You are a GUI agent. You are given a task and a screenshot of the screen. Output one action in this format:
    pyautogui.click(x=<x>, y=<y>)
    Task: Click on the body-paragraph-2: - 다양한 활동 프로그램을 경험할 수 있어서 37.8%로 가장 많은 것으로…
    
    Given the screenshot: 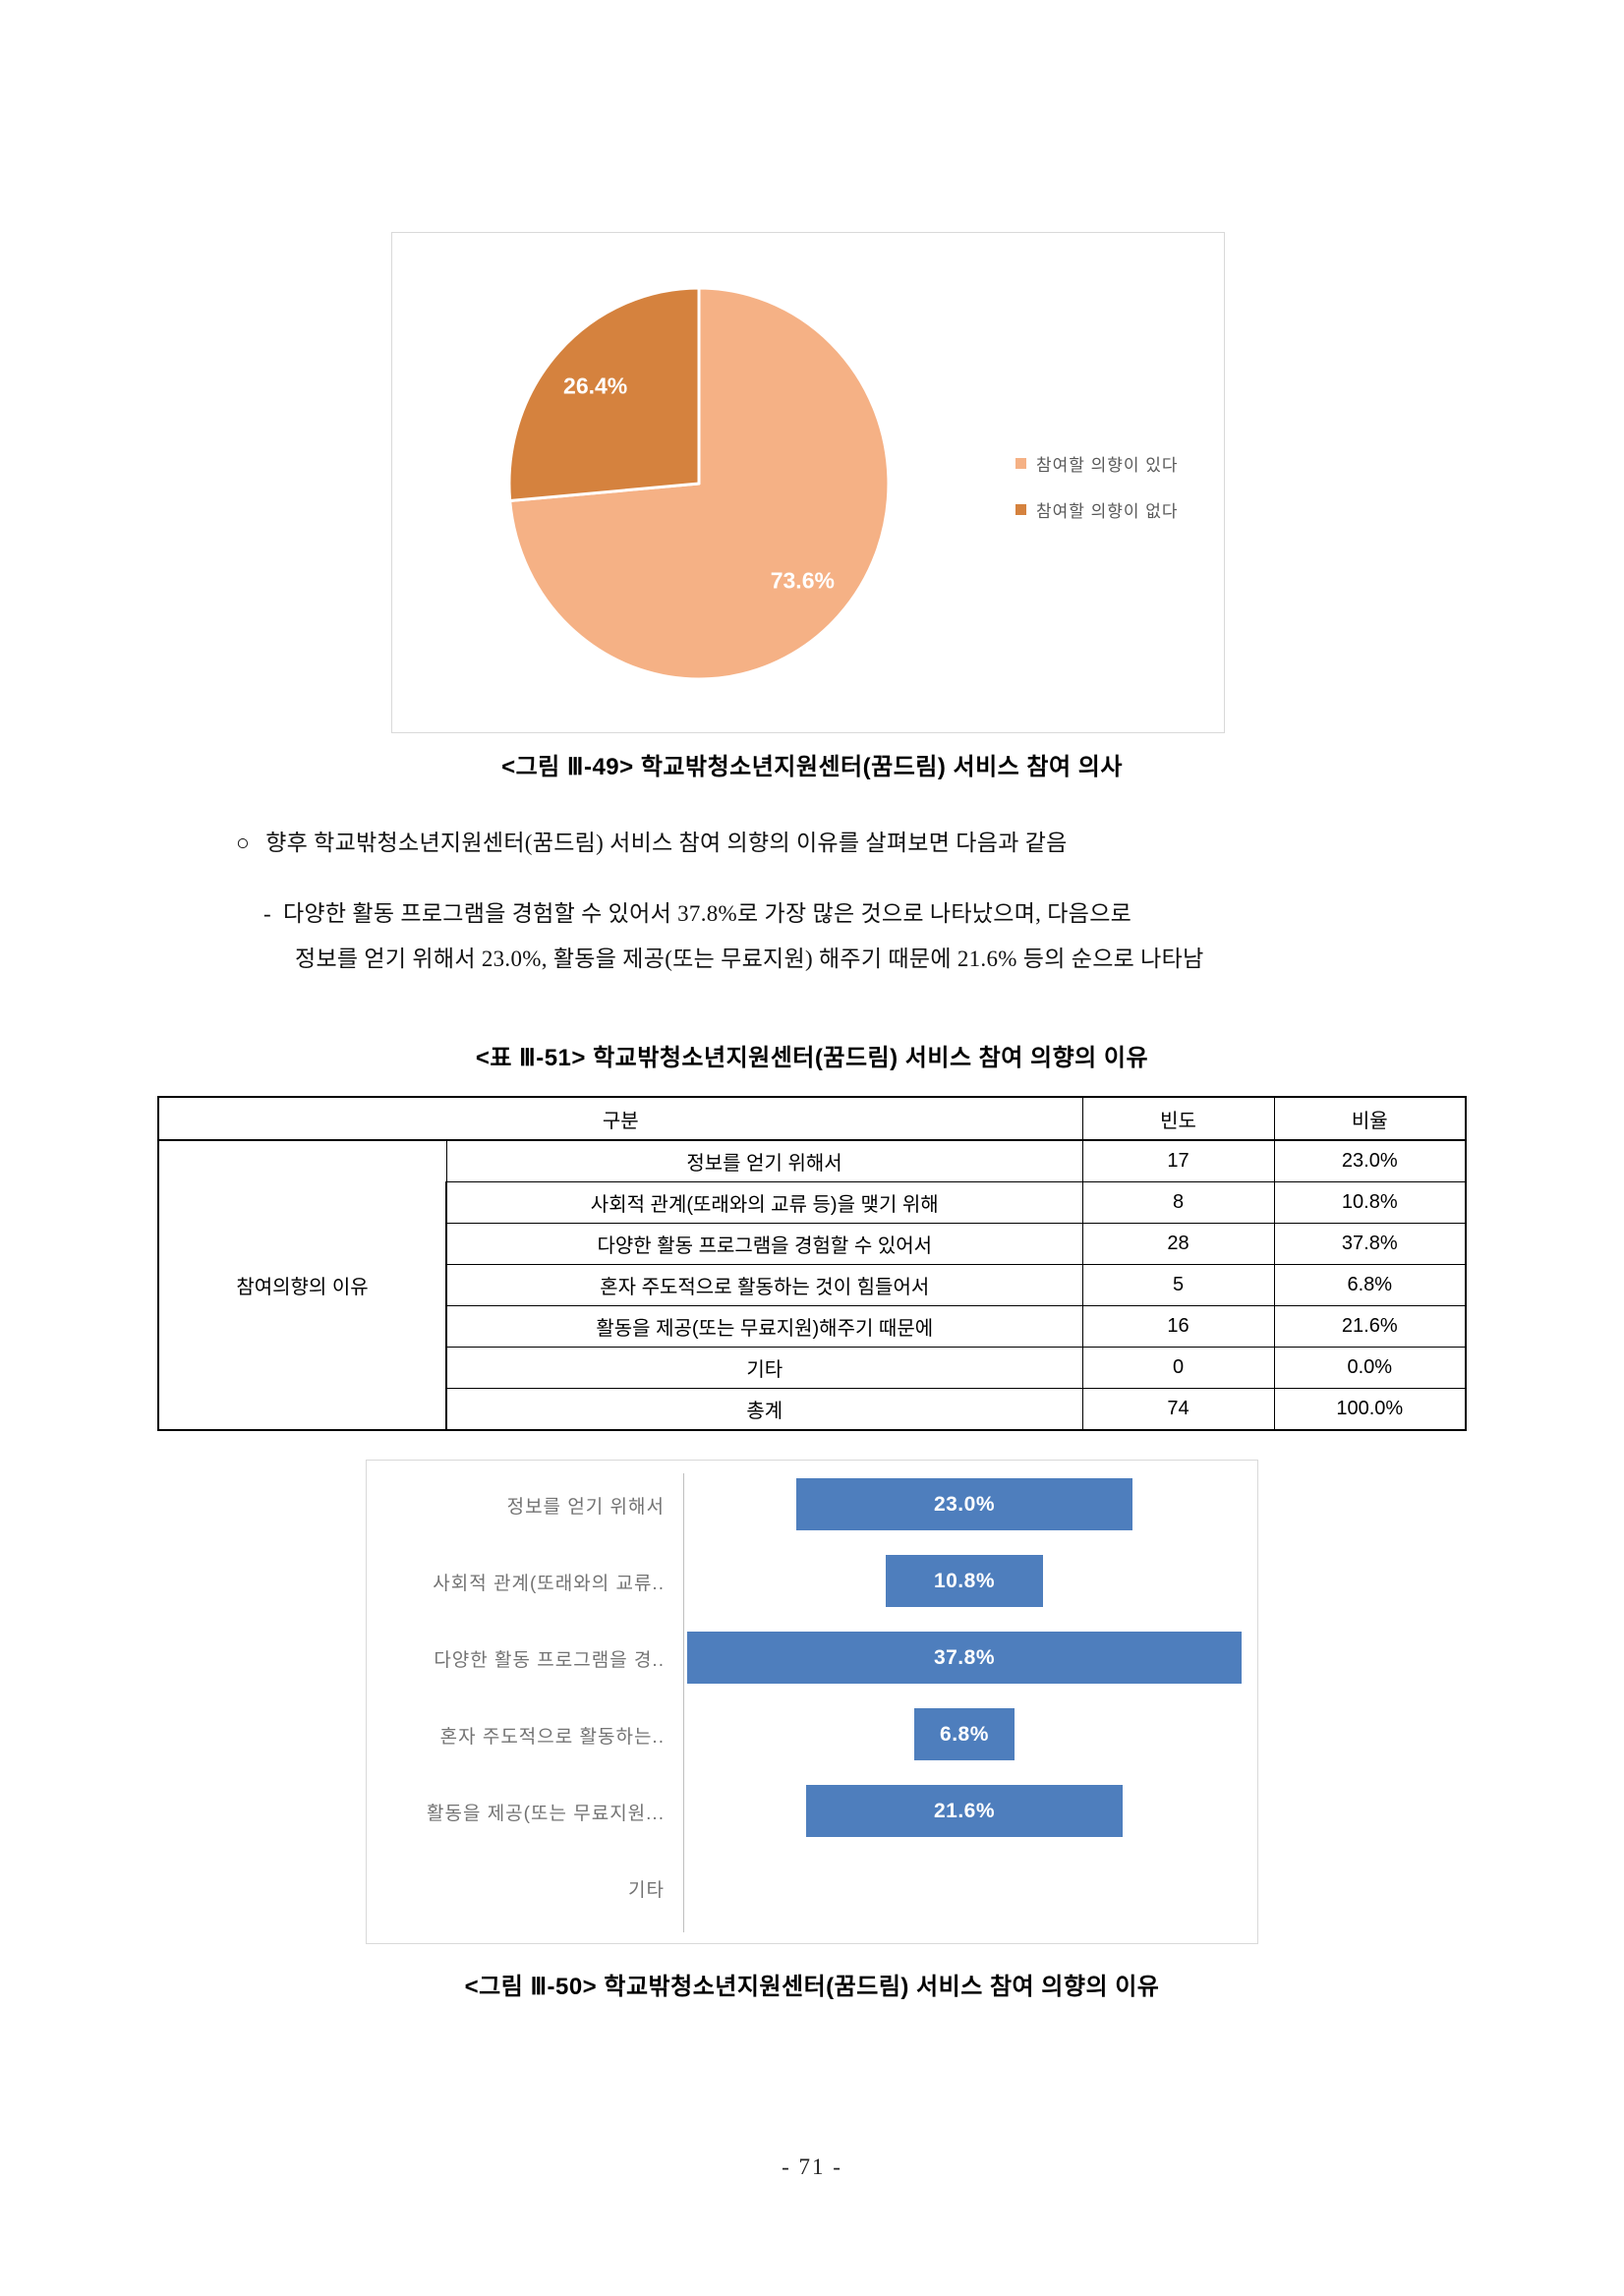 What is the action you would take?
    pyautogui.click(x=697, y=911)
    